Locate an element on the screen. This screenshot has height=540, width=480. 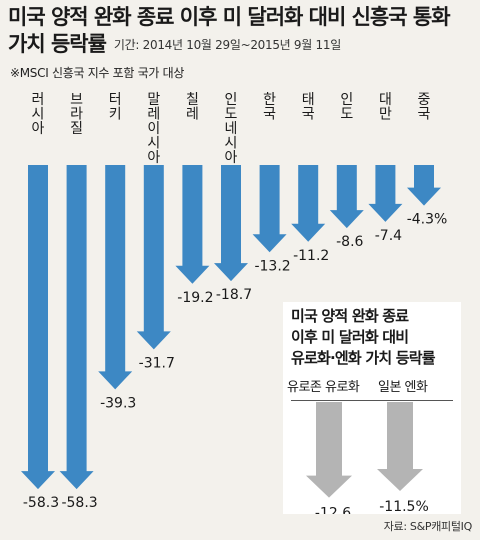
arrow-group: 터키 -39.3 is located at coordinates (117, 251).